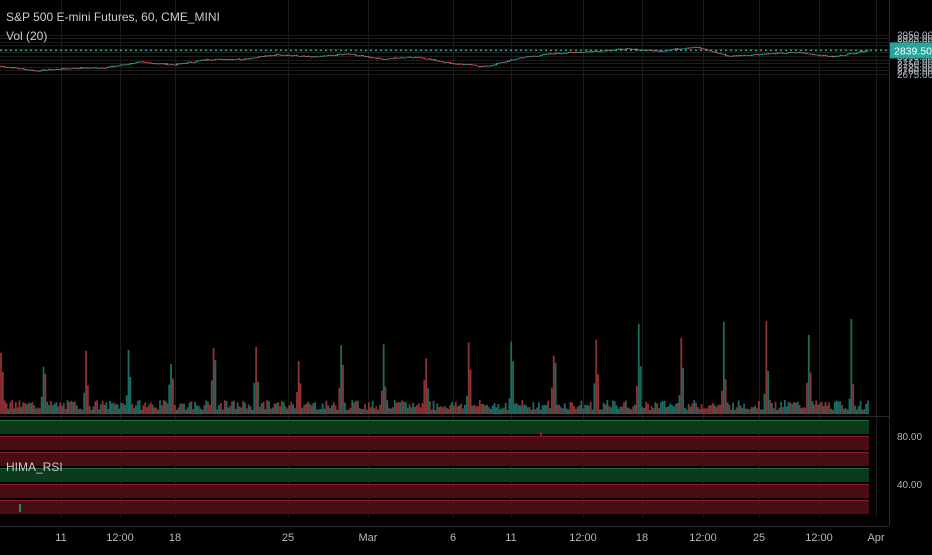  I want to click on time-tick-label: Apr, so click(875, 538).